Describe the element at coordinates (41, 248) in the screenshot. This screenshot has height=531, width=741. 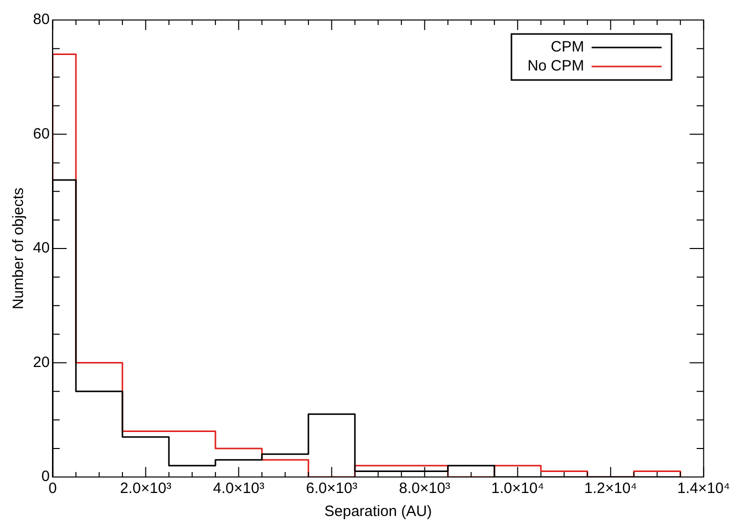
I see `y-tick-label: 40` at that location.